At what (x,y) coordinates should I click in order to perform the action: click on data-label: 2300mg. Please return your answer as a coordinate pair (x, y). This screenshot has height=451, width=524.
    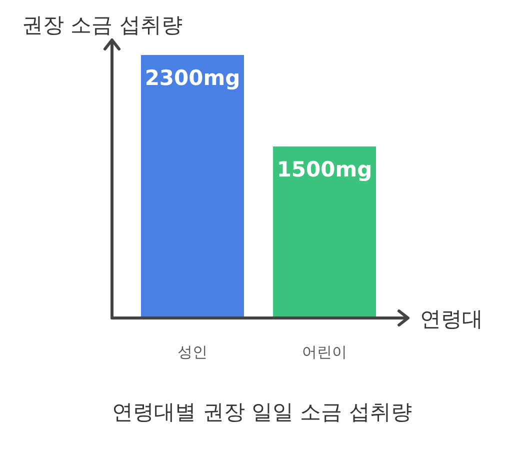
    Looking at the image, I should click on (192, 78).